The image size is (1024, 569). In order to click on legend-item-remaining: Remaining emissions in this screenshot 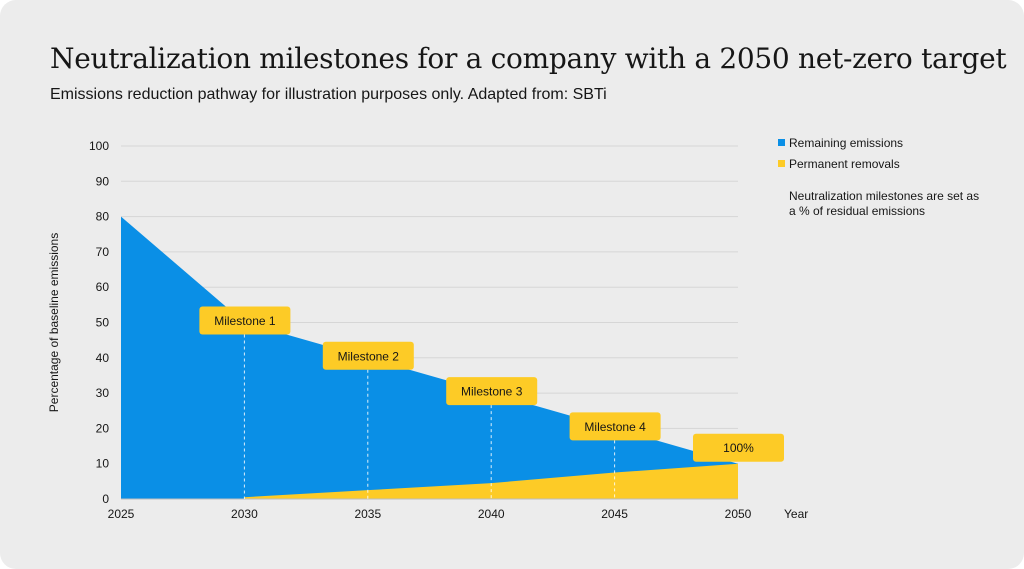, I will do `click(893, 142)`.